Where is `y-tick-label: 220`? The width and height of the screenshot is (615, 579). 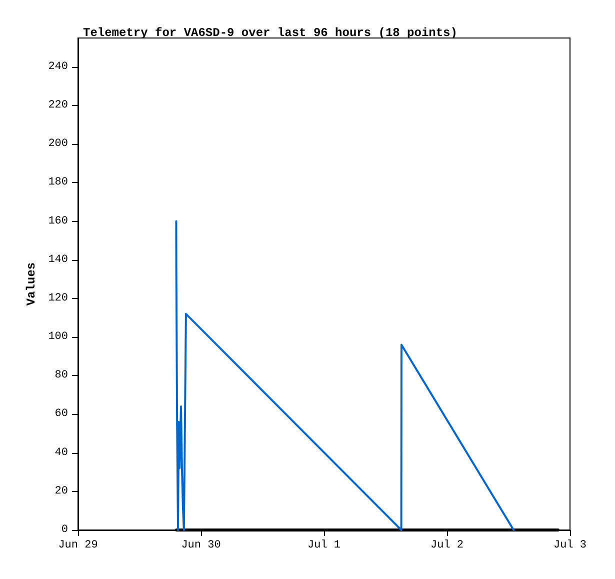
y-tick-label: 220 is located at coordinates (58, 106).